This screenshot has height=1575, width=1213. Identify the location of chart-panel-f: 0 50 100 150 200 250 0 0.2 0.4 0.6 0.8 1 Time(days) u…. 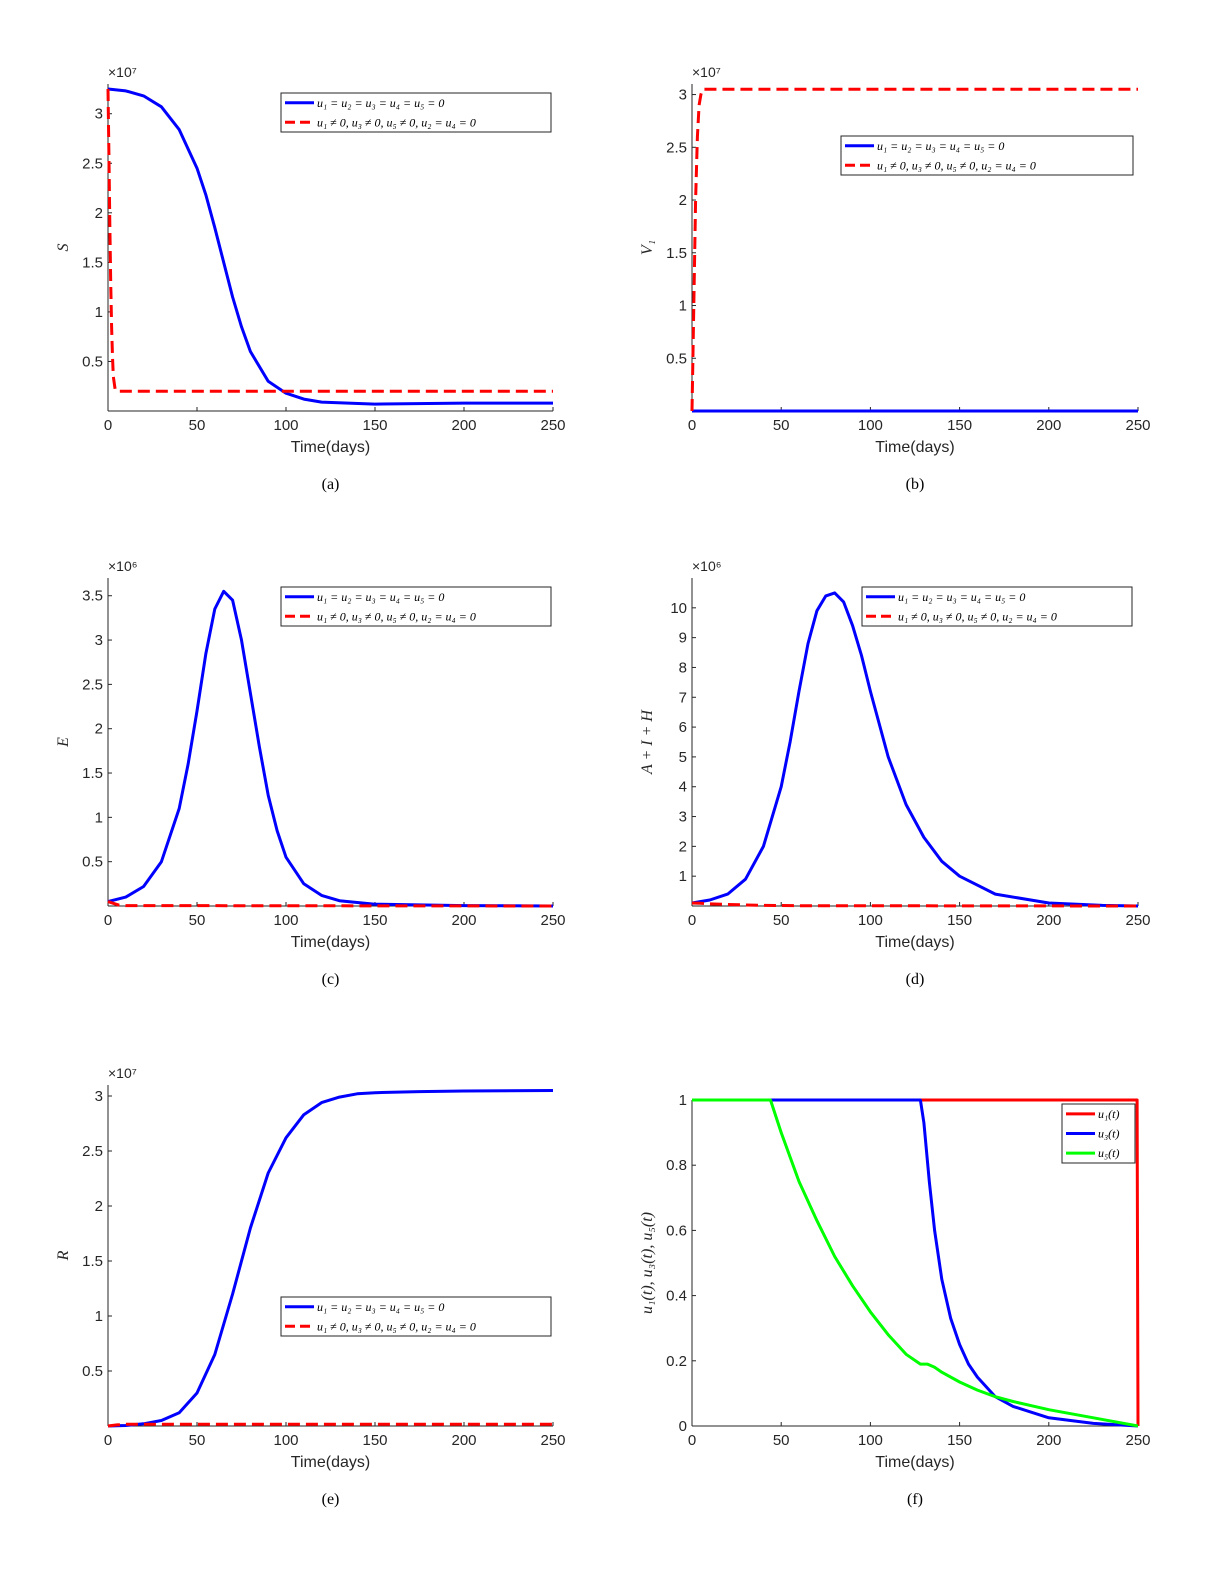
(895, 1300).